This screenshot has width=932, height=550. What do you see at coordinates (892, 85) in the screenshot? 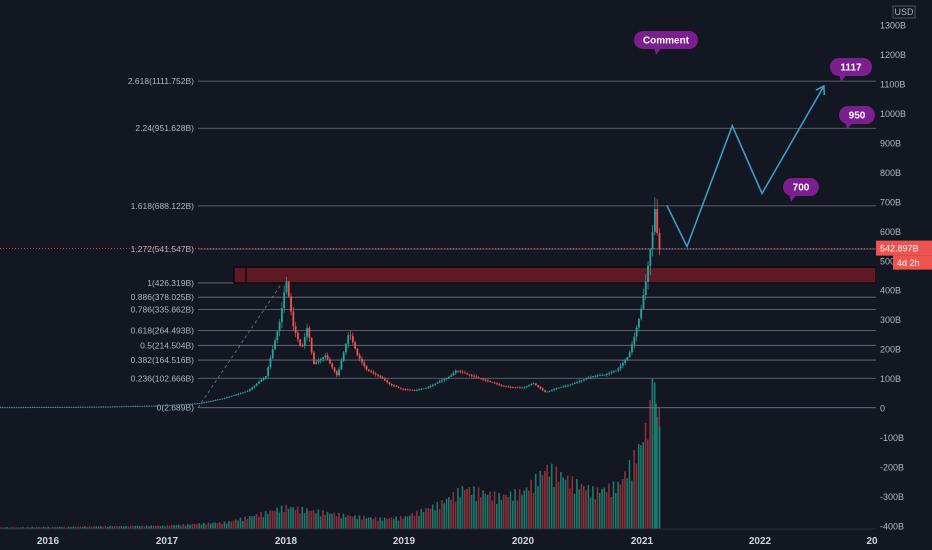
I see `y-tick-label: 1100B` at bounding box center [892, 85].